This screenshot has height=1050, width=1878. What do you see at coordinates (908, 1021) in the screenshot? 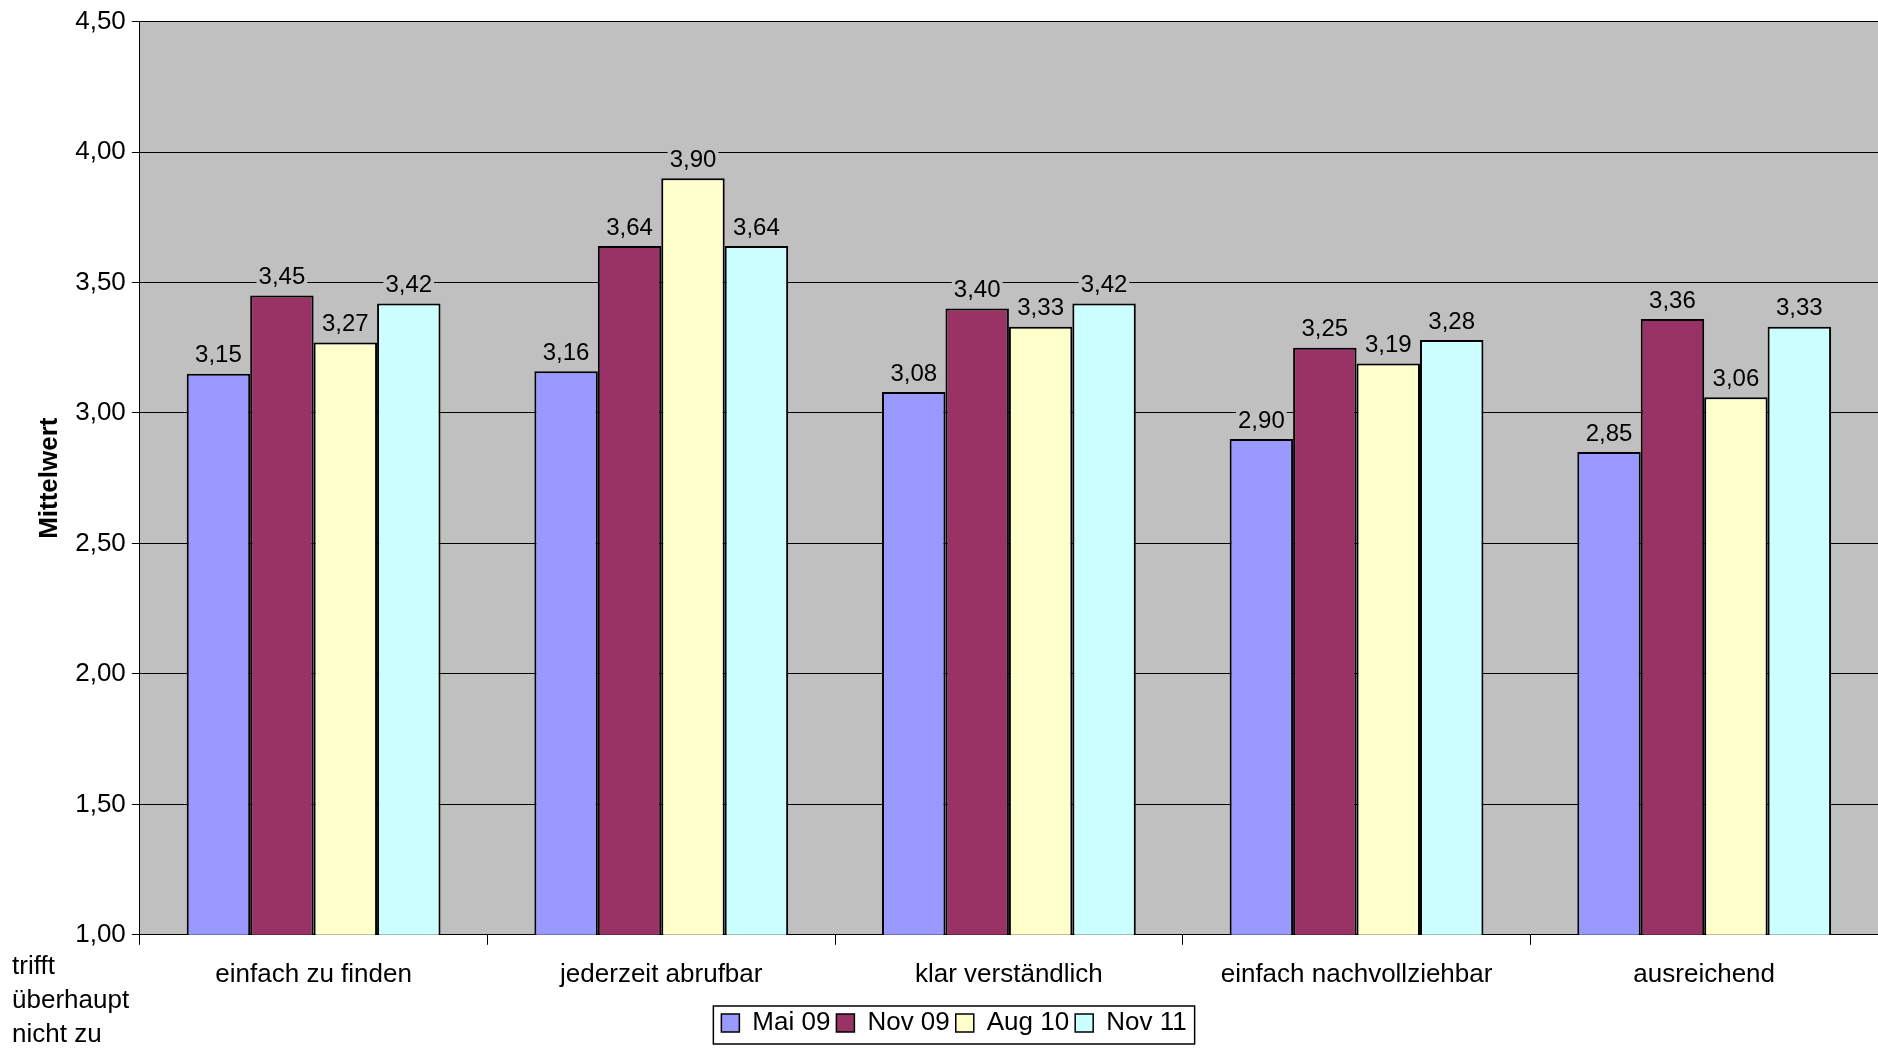
I see `legend-label: Nov 09` at bounding box center [908, 1021].